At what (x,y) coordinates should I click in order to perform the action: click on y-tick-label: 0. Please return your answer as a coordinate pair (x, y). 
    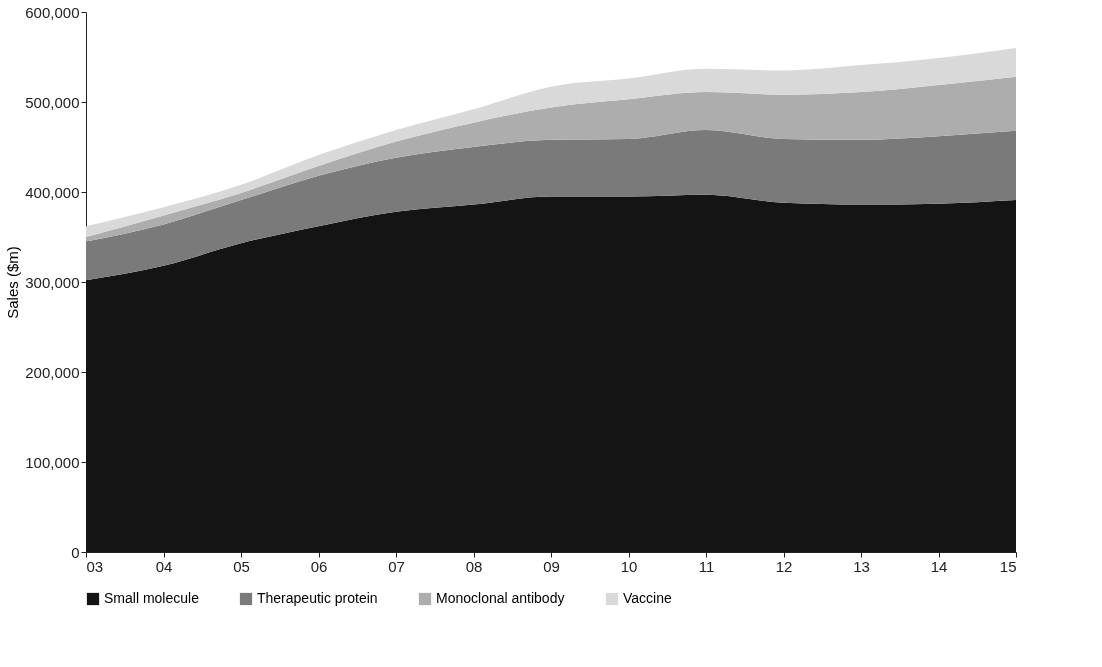
    Looking at the image, I should click on (75, 552).